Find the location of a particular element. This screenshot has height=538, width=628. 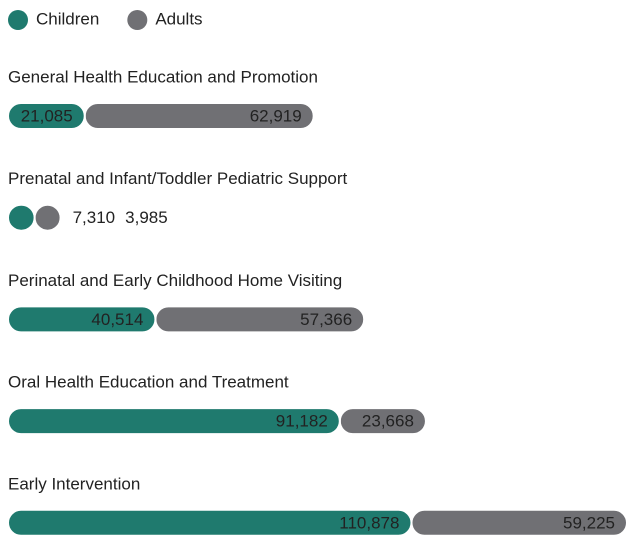

value-label: 91,182 is located at coordinates (302, 421).